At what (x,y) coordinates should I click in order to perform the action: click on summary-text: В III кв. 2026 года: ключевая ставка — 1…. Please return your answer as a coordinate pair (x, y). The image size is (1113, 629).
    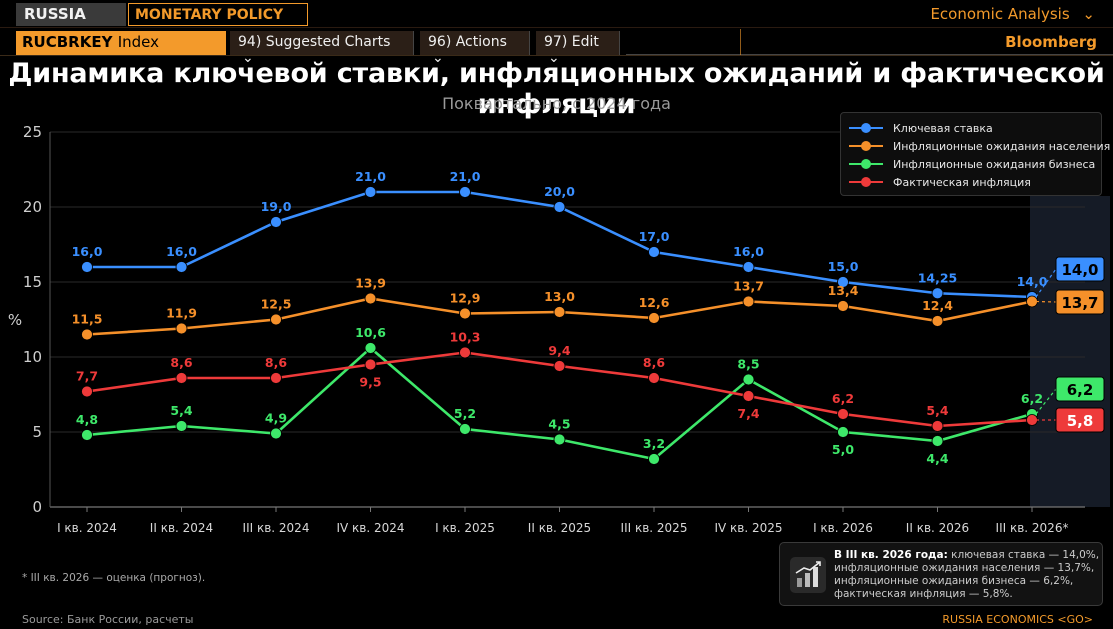
    Looking at the image, I should click on (966, 575).